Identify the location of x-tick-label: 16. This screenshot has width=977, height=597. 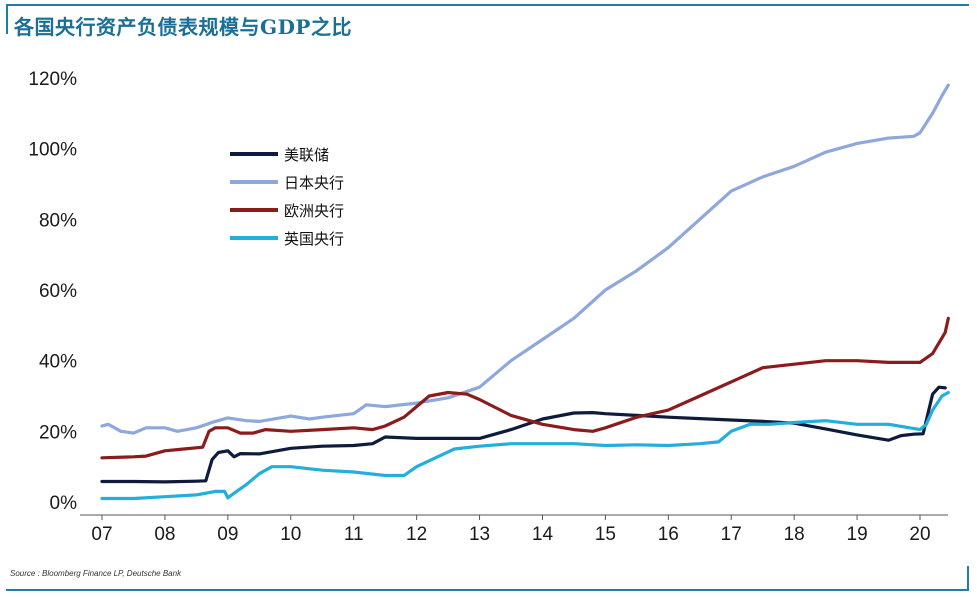
(668, 534).